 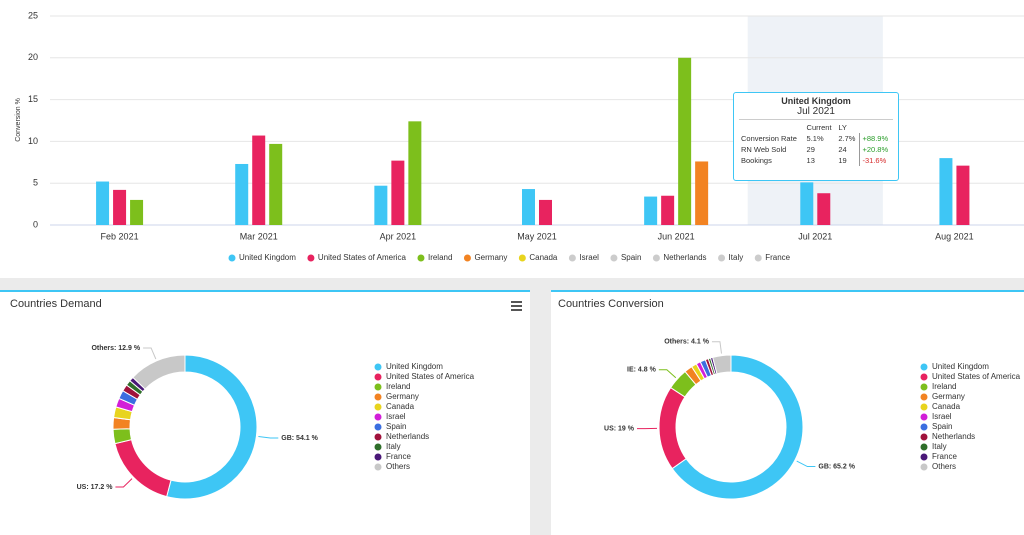 What do you see at coordinates (687, 342) in the screenshot?
I see `data-label: Others: 4.1 %` at bounding box center [687, 342].